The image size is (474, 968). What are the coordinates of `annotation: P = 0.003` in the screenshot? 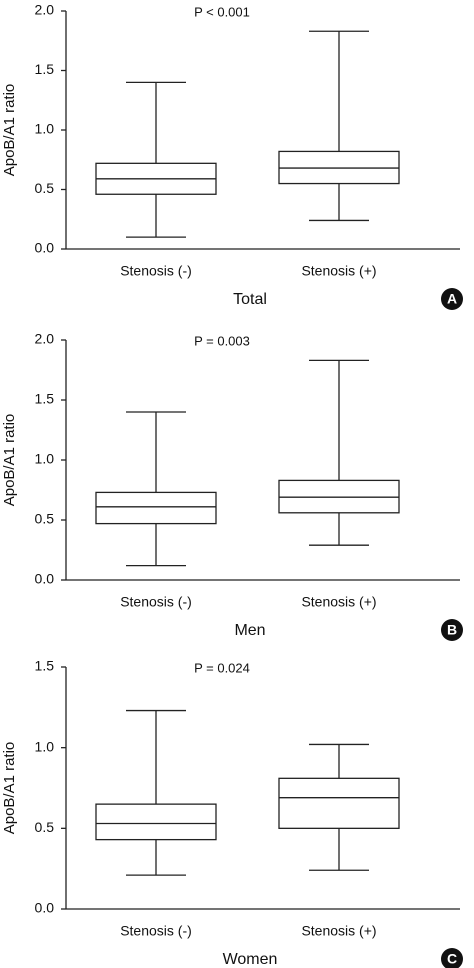 It's located at (222, 340).